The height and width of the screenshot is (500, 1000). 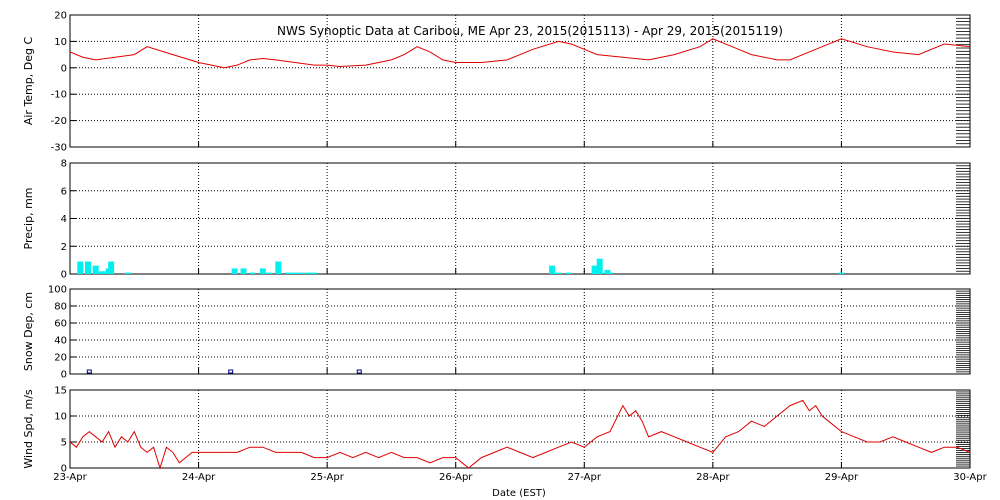 What do you see at coordinates (970, 477) in the screenshot?
I see `x-tick-label: 30-Apr` at bounding box center [970, 477].